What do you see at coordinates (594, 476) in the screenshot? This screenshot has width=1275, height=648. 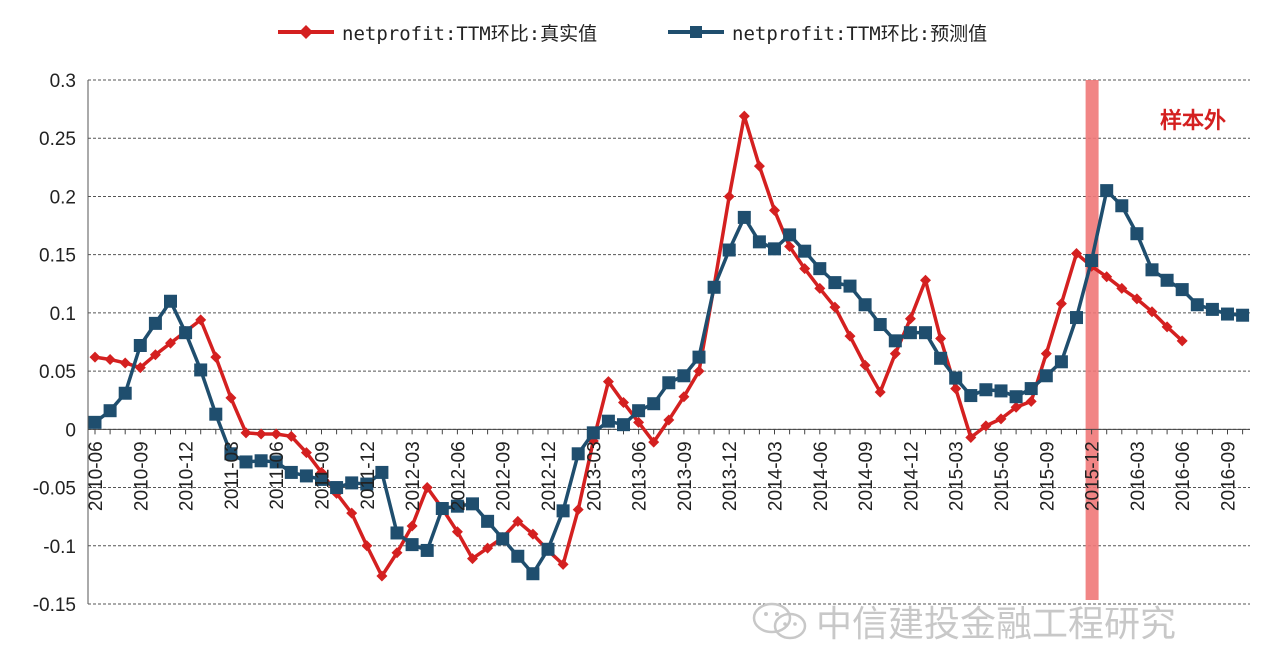 I see `x-tick-label: 2013-03` at bounding box center [594, 476].